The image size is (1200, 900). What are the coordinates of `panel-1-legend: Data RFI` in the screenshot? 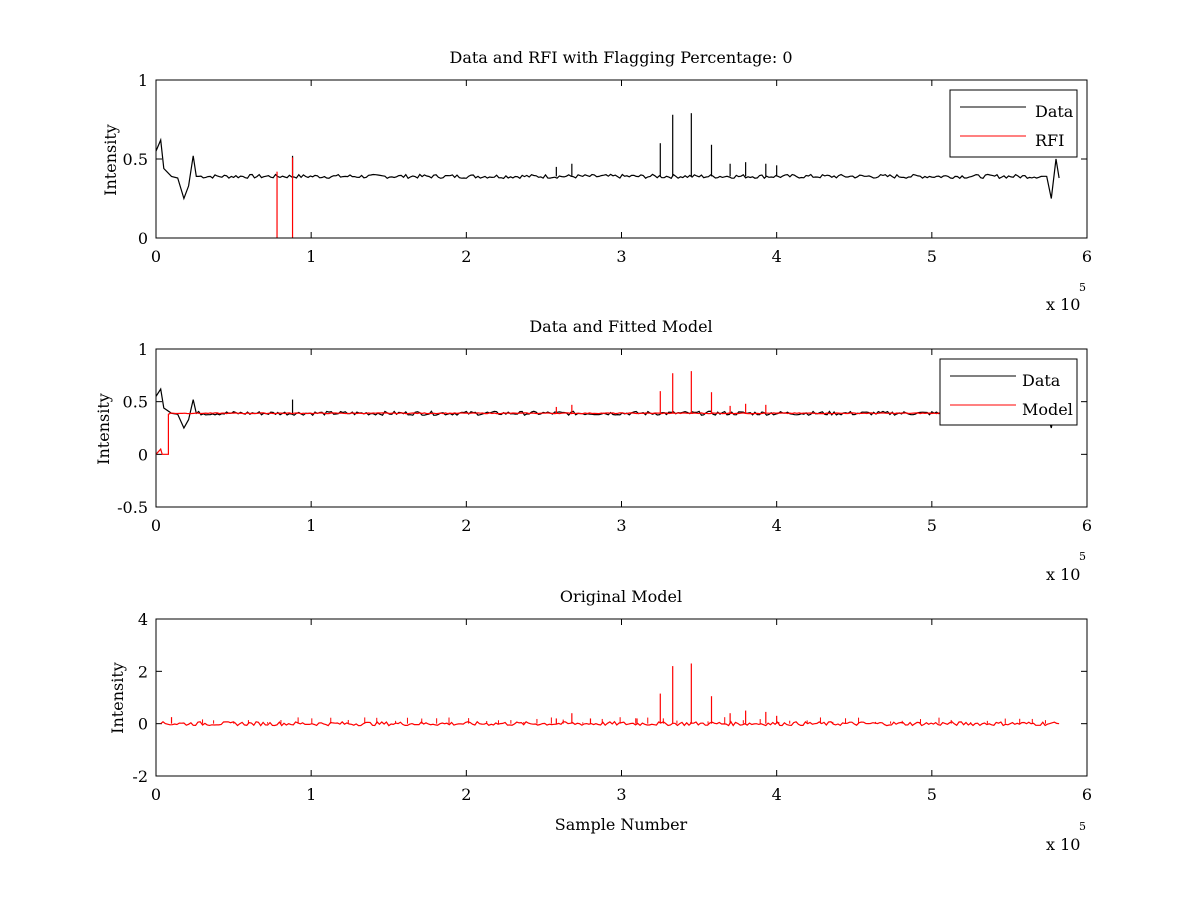 It's located at (1013, 123).